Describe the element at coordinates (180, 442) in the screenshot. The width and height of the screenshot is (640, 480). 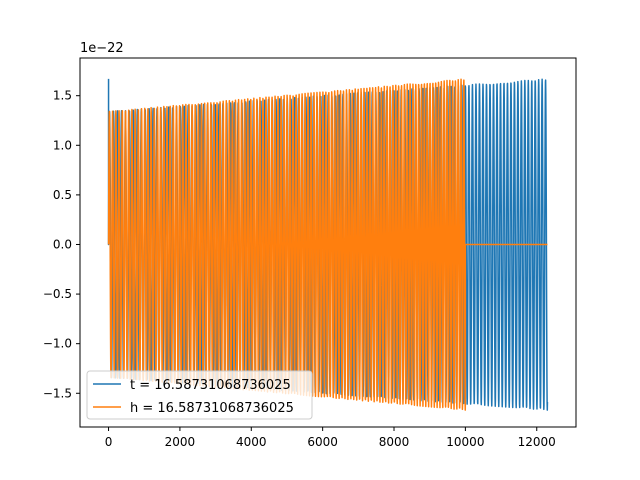
I see `x-tick-label: 2000` at that location.